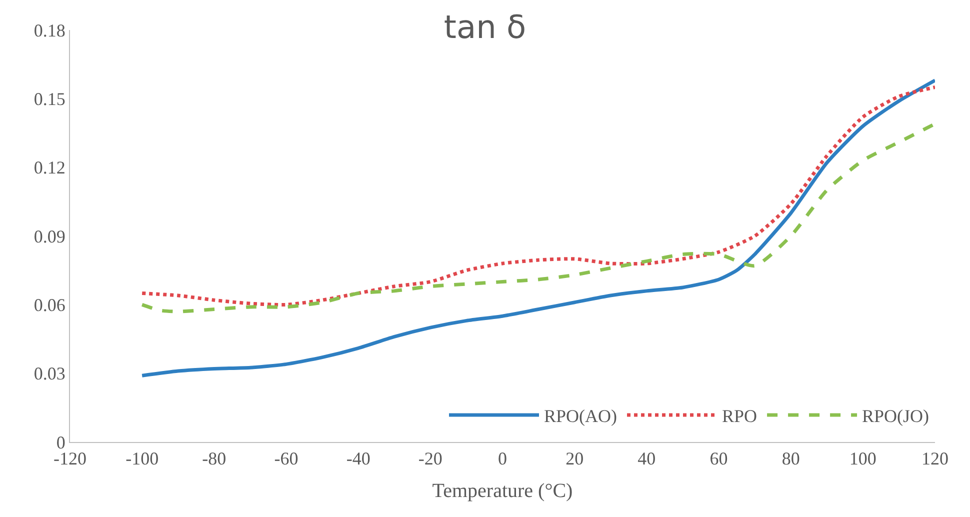 The width and height of the screenshot is (970, 517). Describe the element at coordinates (50, 374) in the screenshot. I see `y-tick-label: 0.03` at that location.